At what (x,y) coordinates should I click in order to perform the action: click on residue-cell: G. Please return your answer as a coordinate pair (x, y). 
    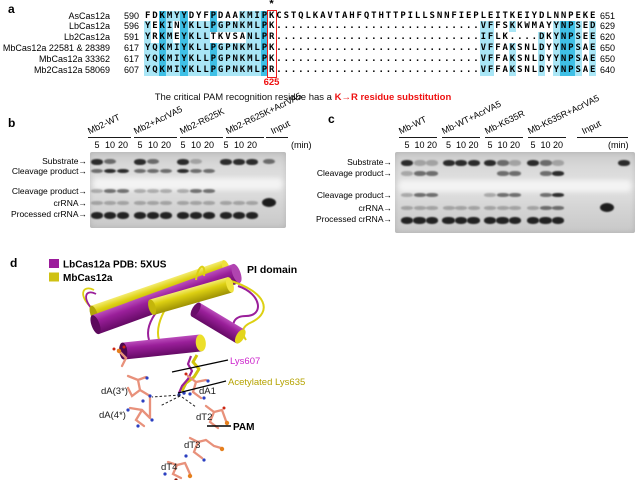
    Looking at the image, I should click on (220, 27).